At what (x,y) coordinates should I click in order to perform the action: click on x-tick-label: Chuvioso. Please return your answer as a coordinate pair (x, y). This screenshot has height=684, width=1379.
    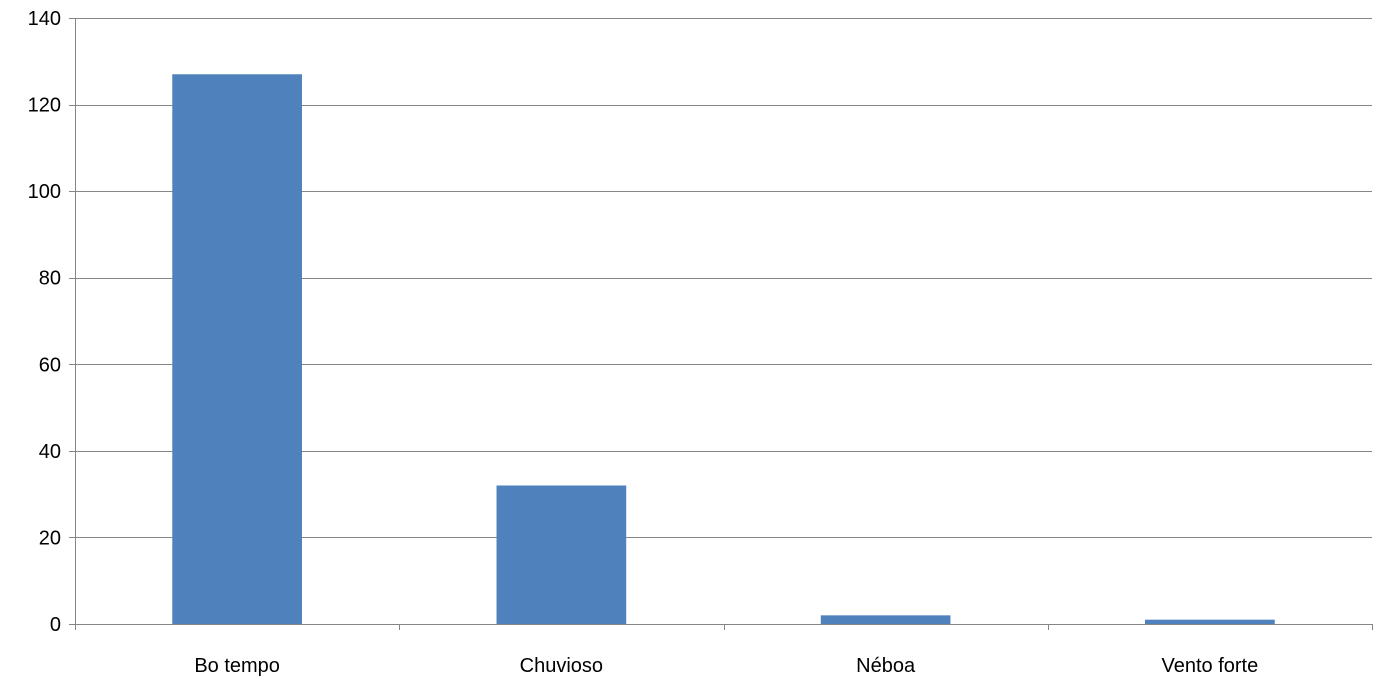
    Looking at the image, I should click on (561, 666).